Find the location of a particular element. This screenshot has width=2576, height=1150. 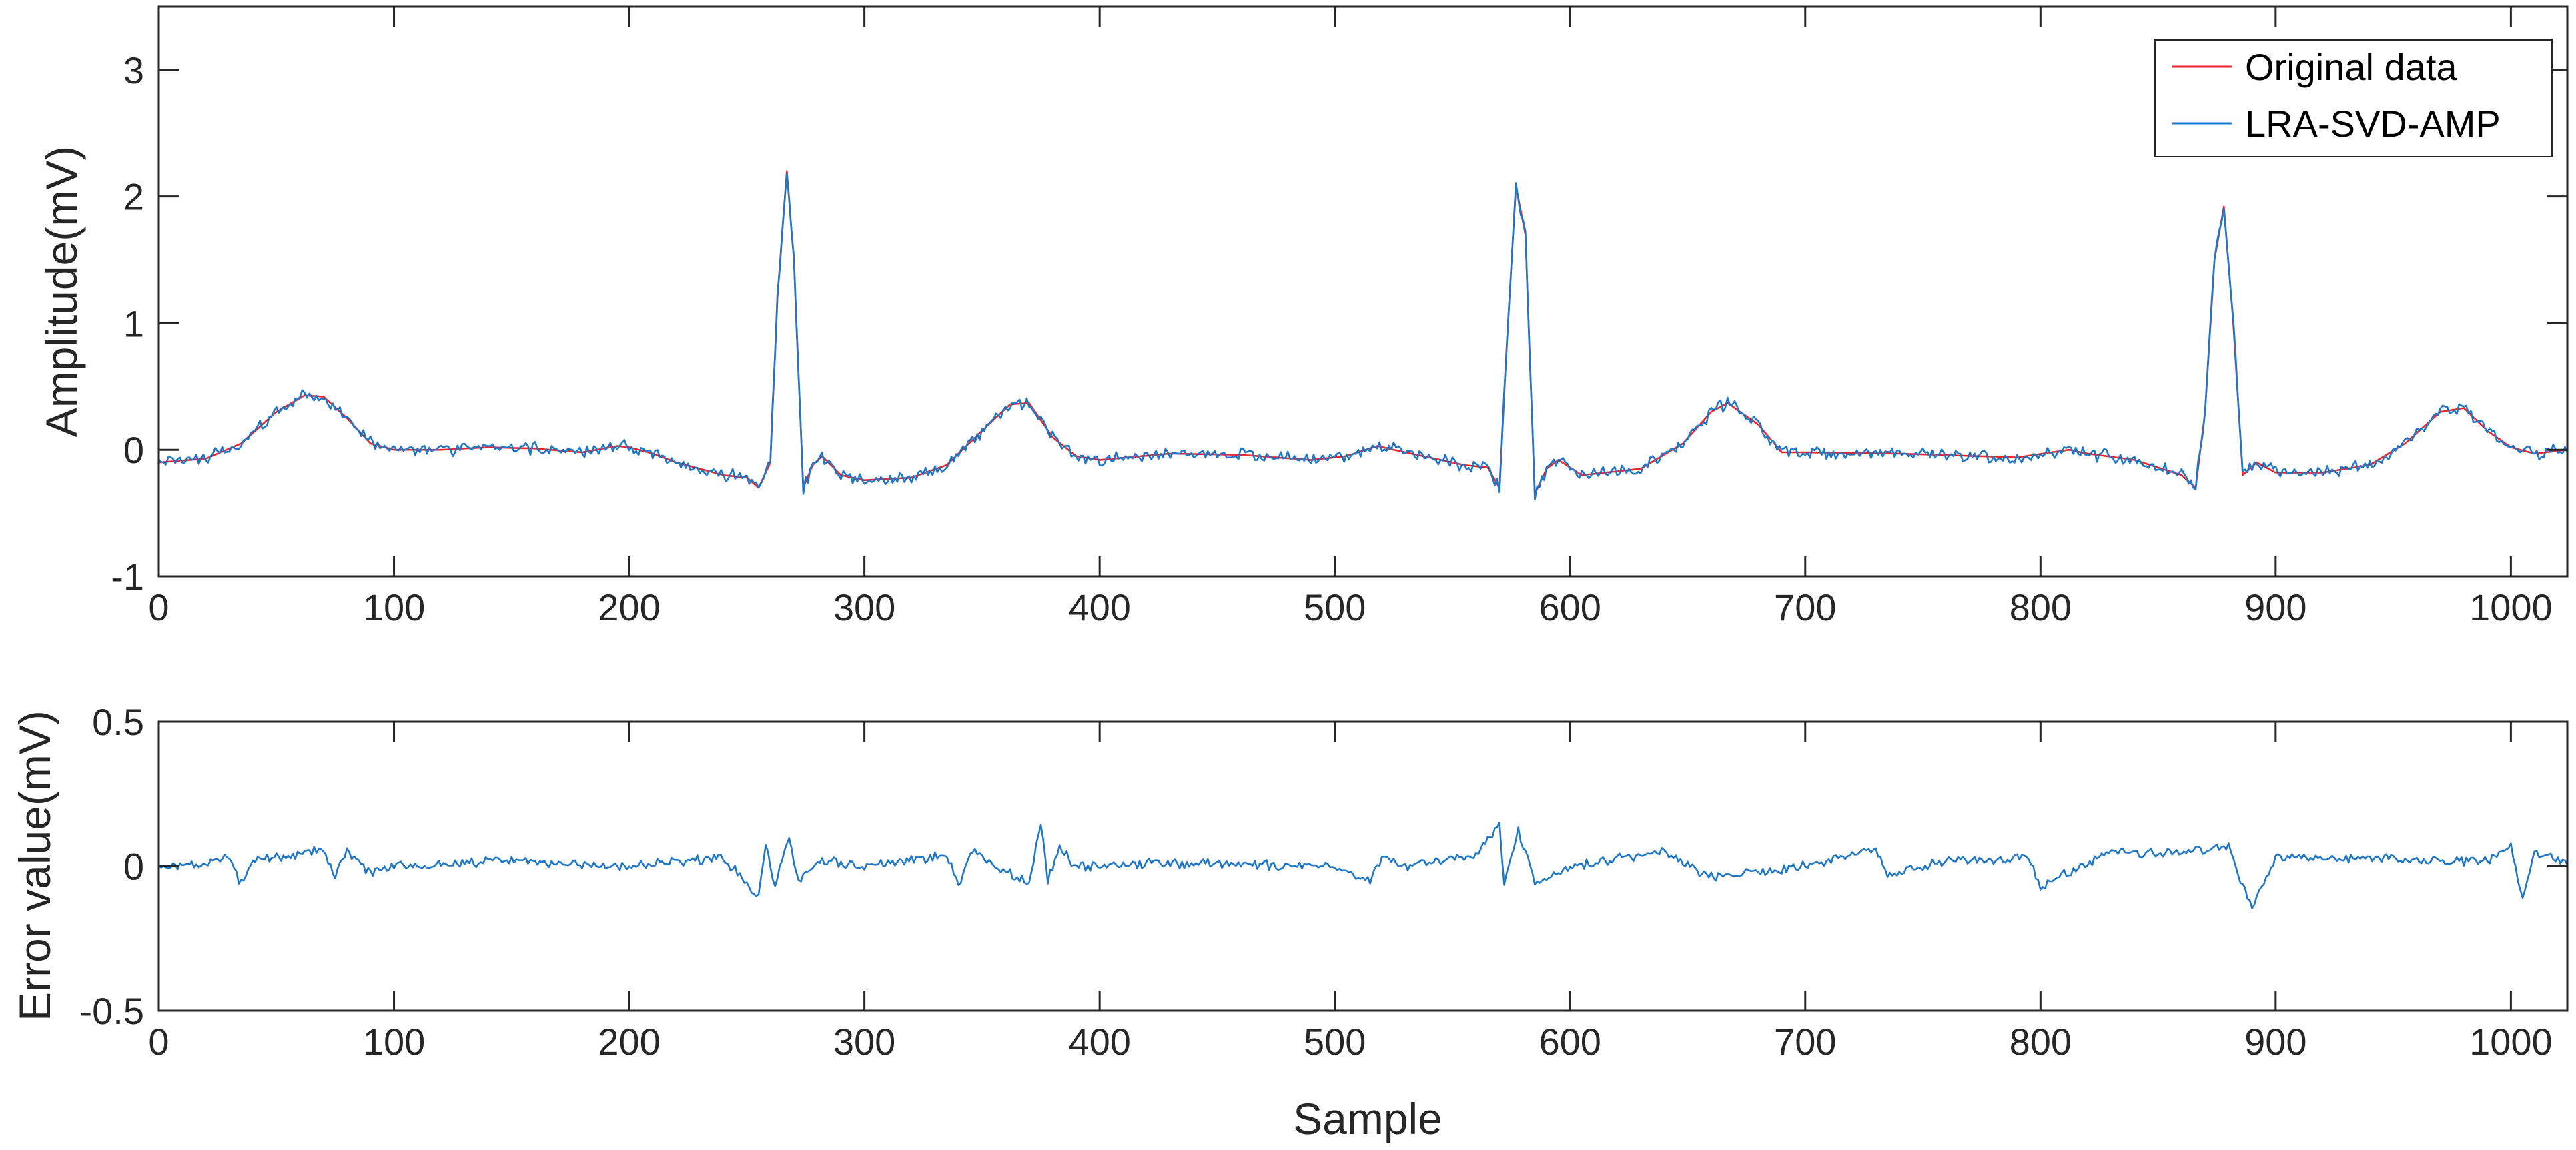

error-x-tick-label: 200 is located at coordinates (629, 1042).